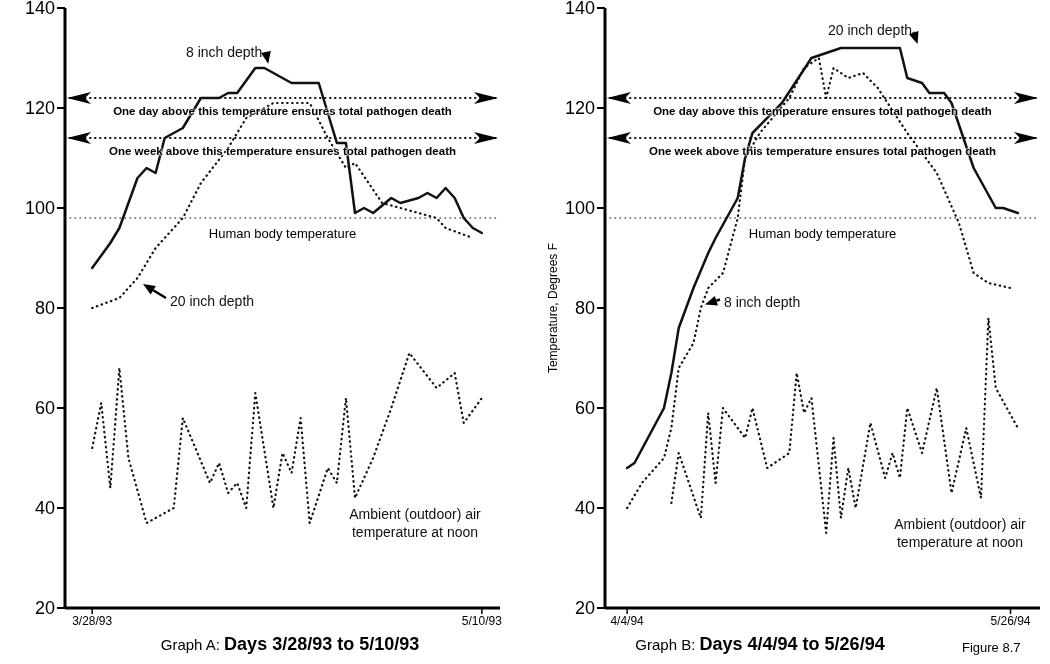 This screenshot has height=664, width=1050. What do you see at coordinates (290, 644) in the screenshot?
I see `text: Graph A: Days 3/28/93 to 5/10/93` at bounding box center [290, 644].